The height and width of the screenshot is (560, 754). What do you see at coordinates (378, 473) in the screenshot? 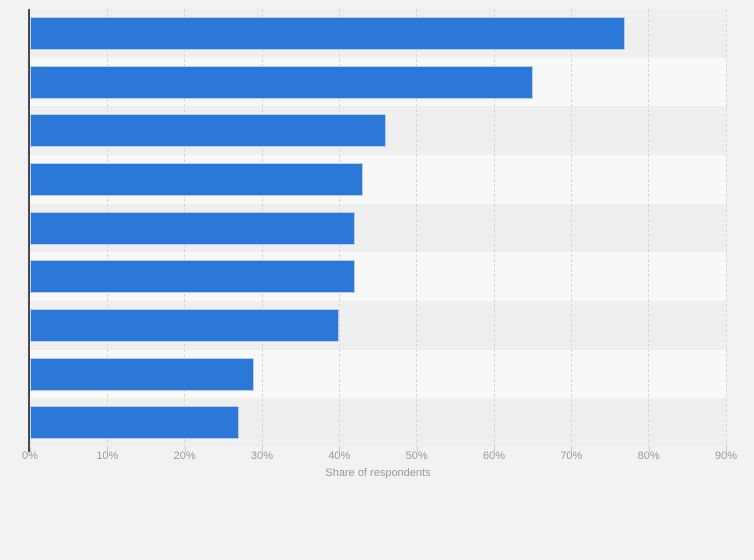
I see `x-axis-title: Share of respondents` at bounding box center [378, 473].